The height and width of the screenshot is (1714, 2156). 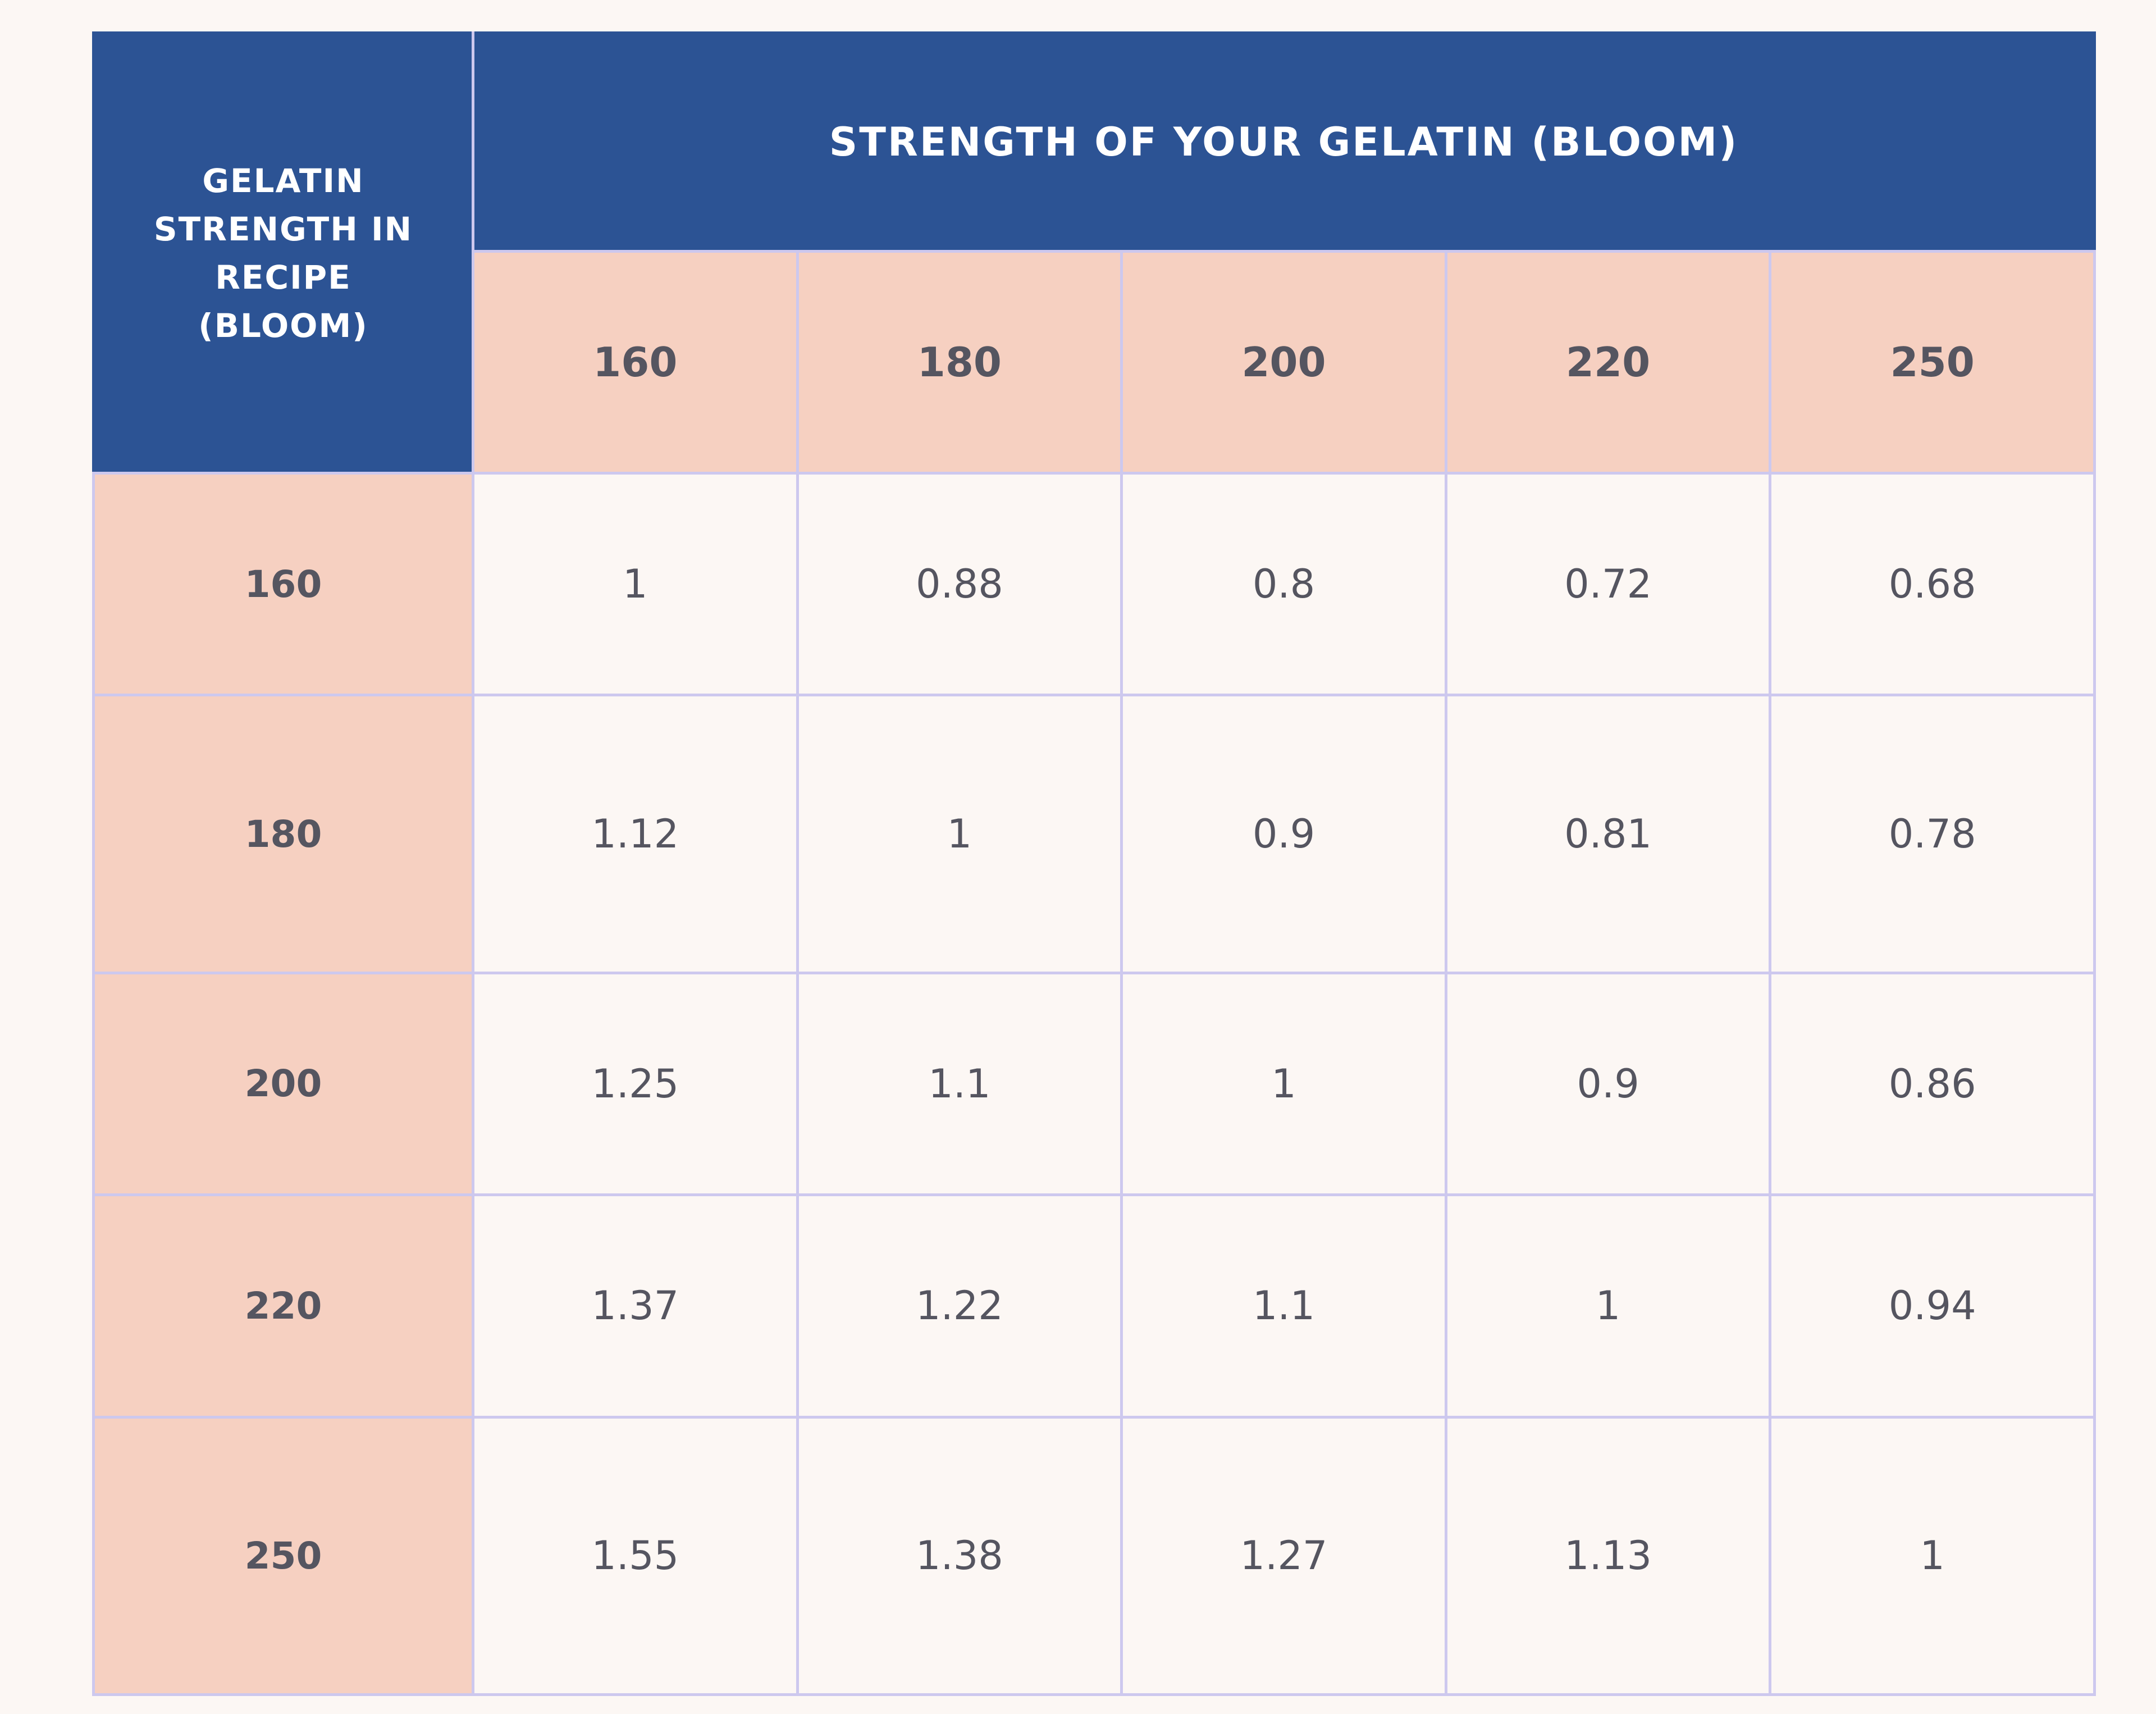 What do you see at coordinates (1932, 1084) in the screenshot?
I see `table-cell: 0.86` at bounding box center [1932, 1084].